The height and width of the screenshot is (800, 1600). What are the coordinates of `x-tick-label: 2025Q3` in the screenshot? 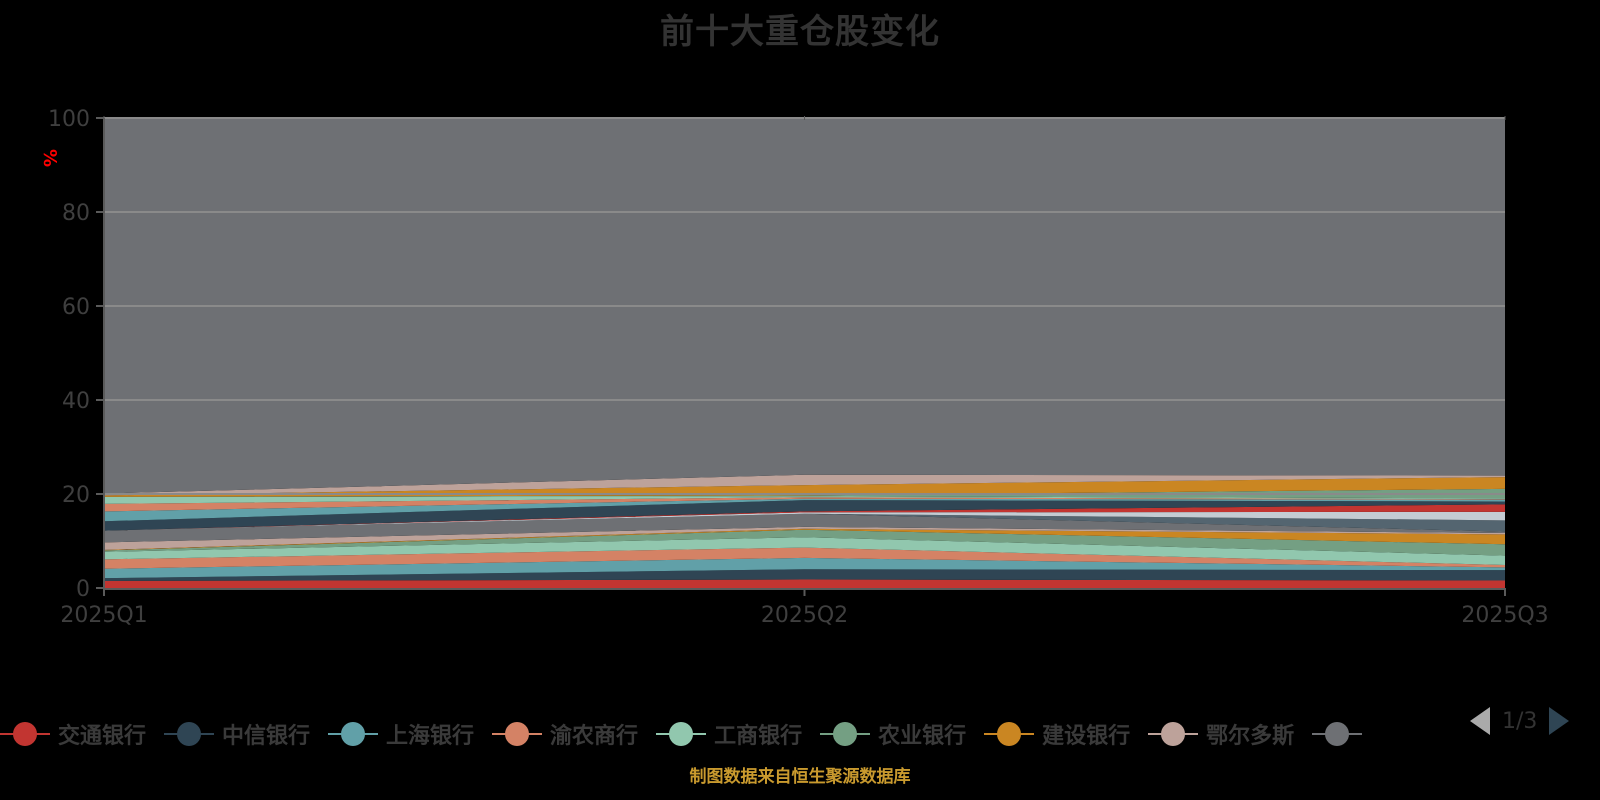 It's located at (1504, 615).